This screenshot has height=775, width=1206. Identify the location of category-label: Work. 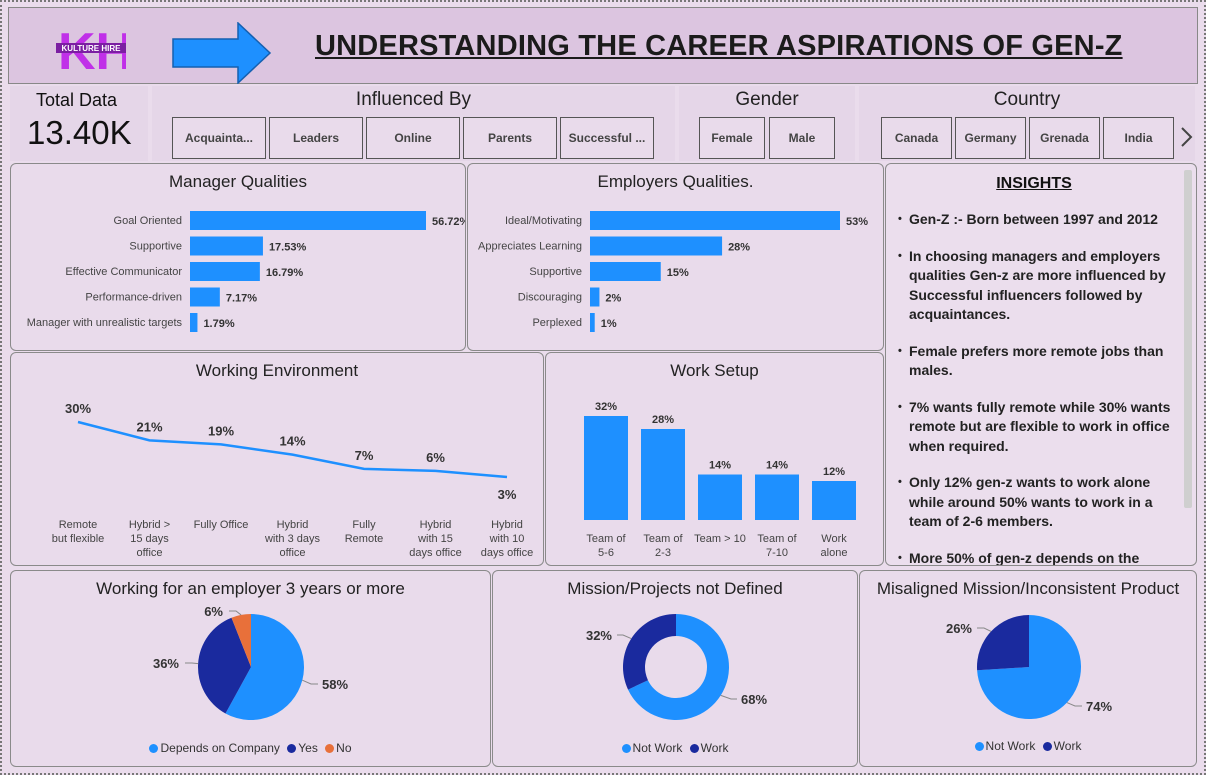
(834, 539).